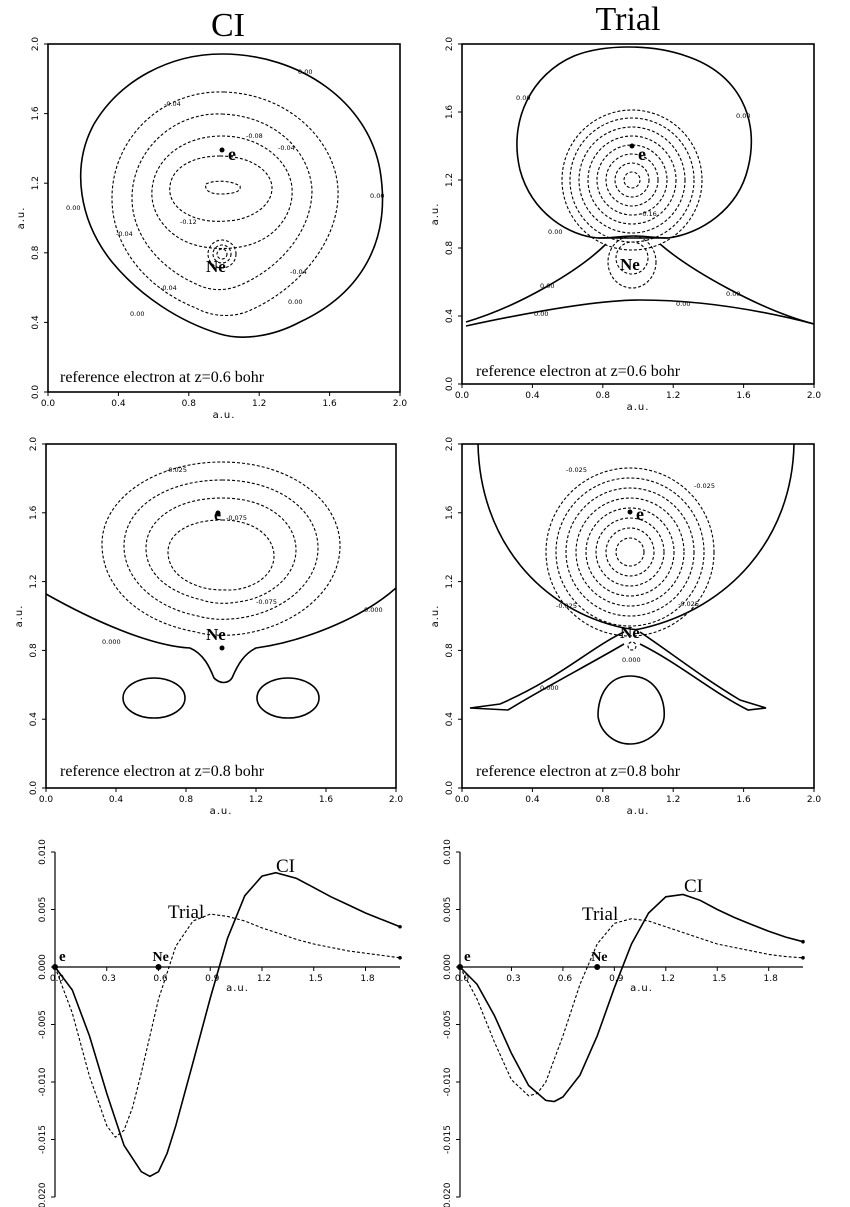 This screenshot has height=1207, width=850. What do you see at coordinates (536, 283) in the screenshot?
I see `contour-zero-left` at bounding box center [536, 283].